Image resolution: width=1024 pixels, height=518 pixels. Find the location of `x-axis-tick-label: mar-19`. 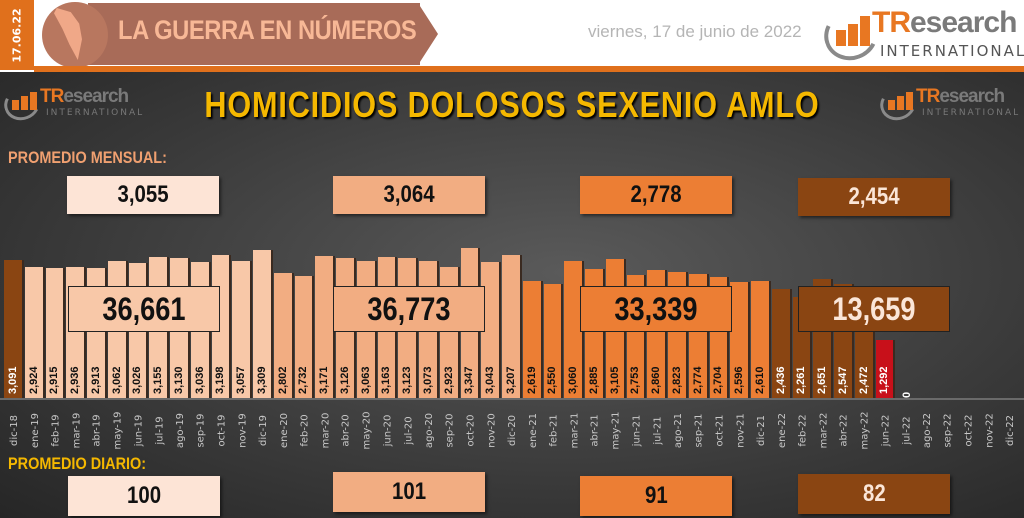

x-axis-tick-label: mar-19 is located at coordinates (77, 430).